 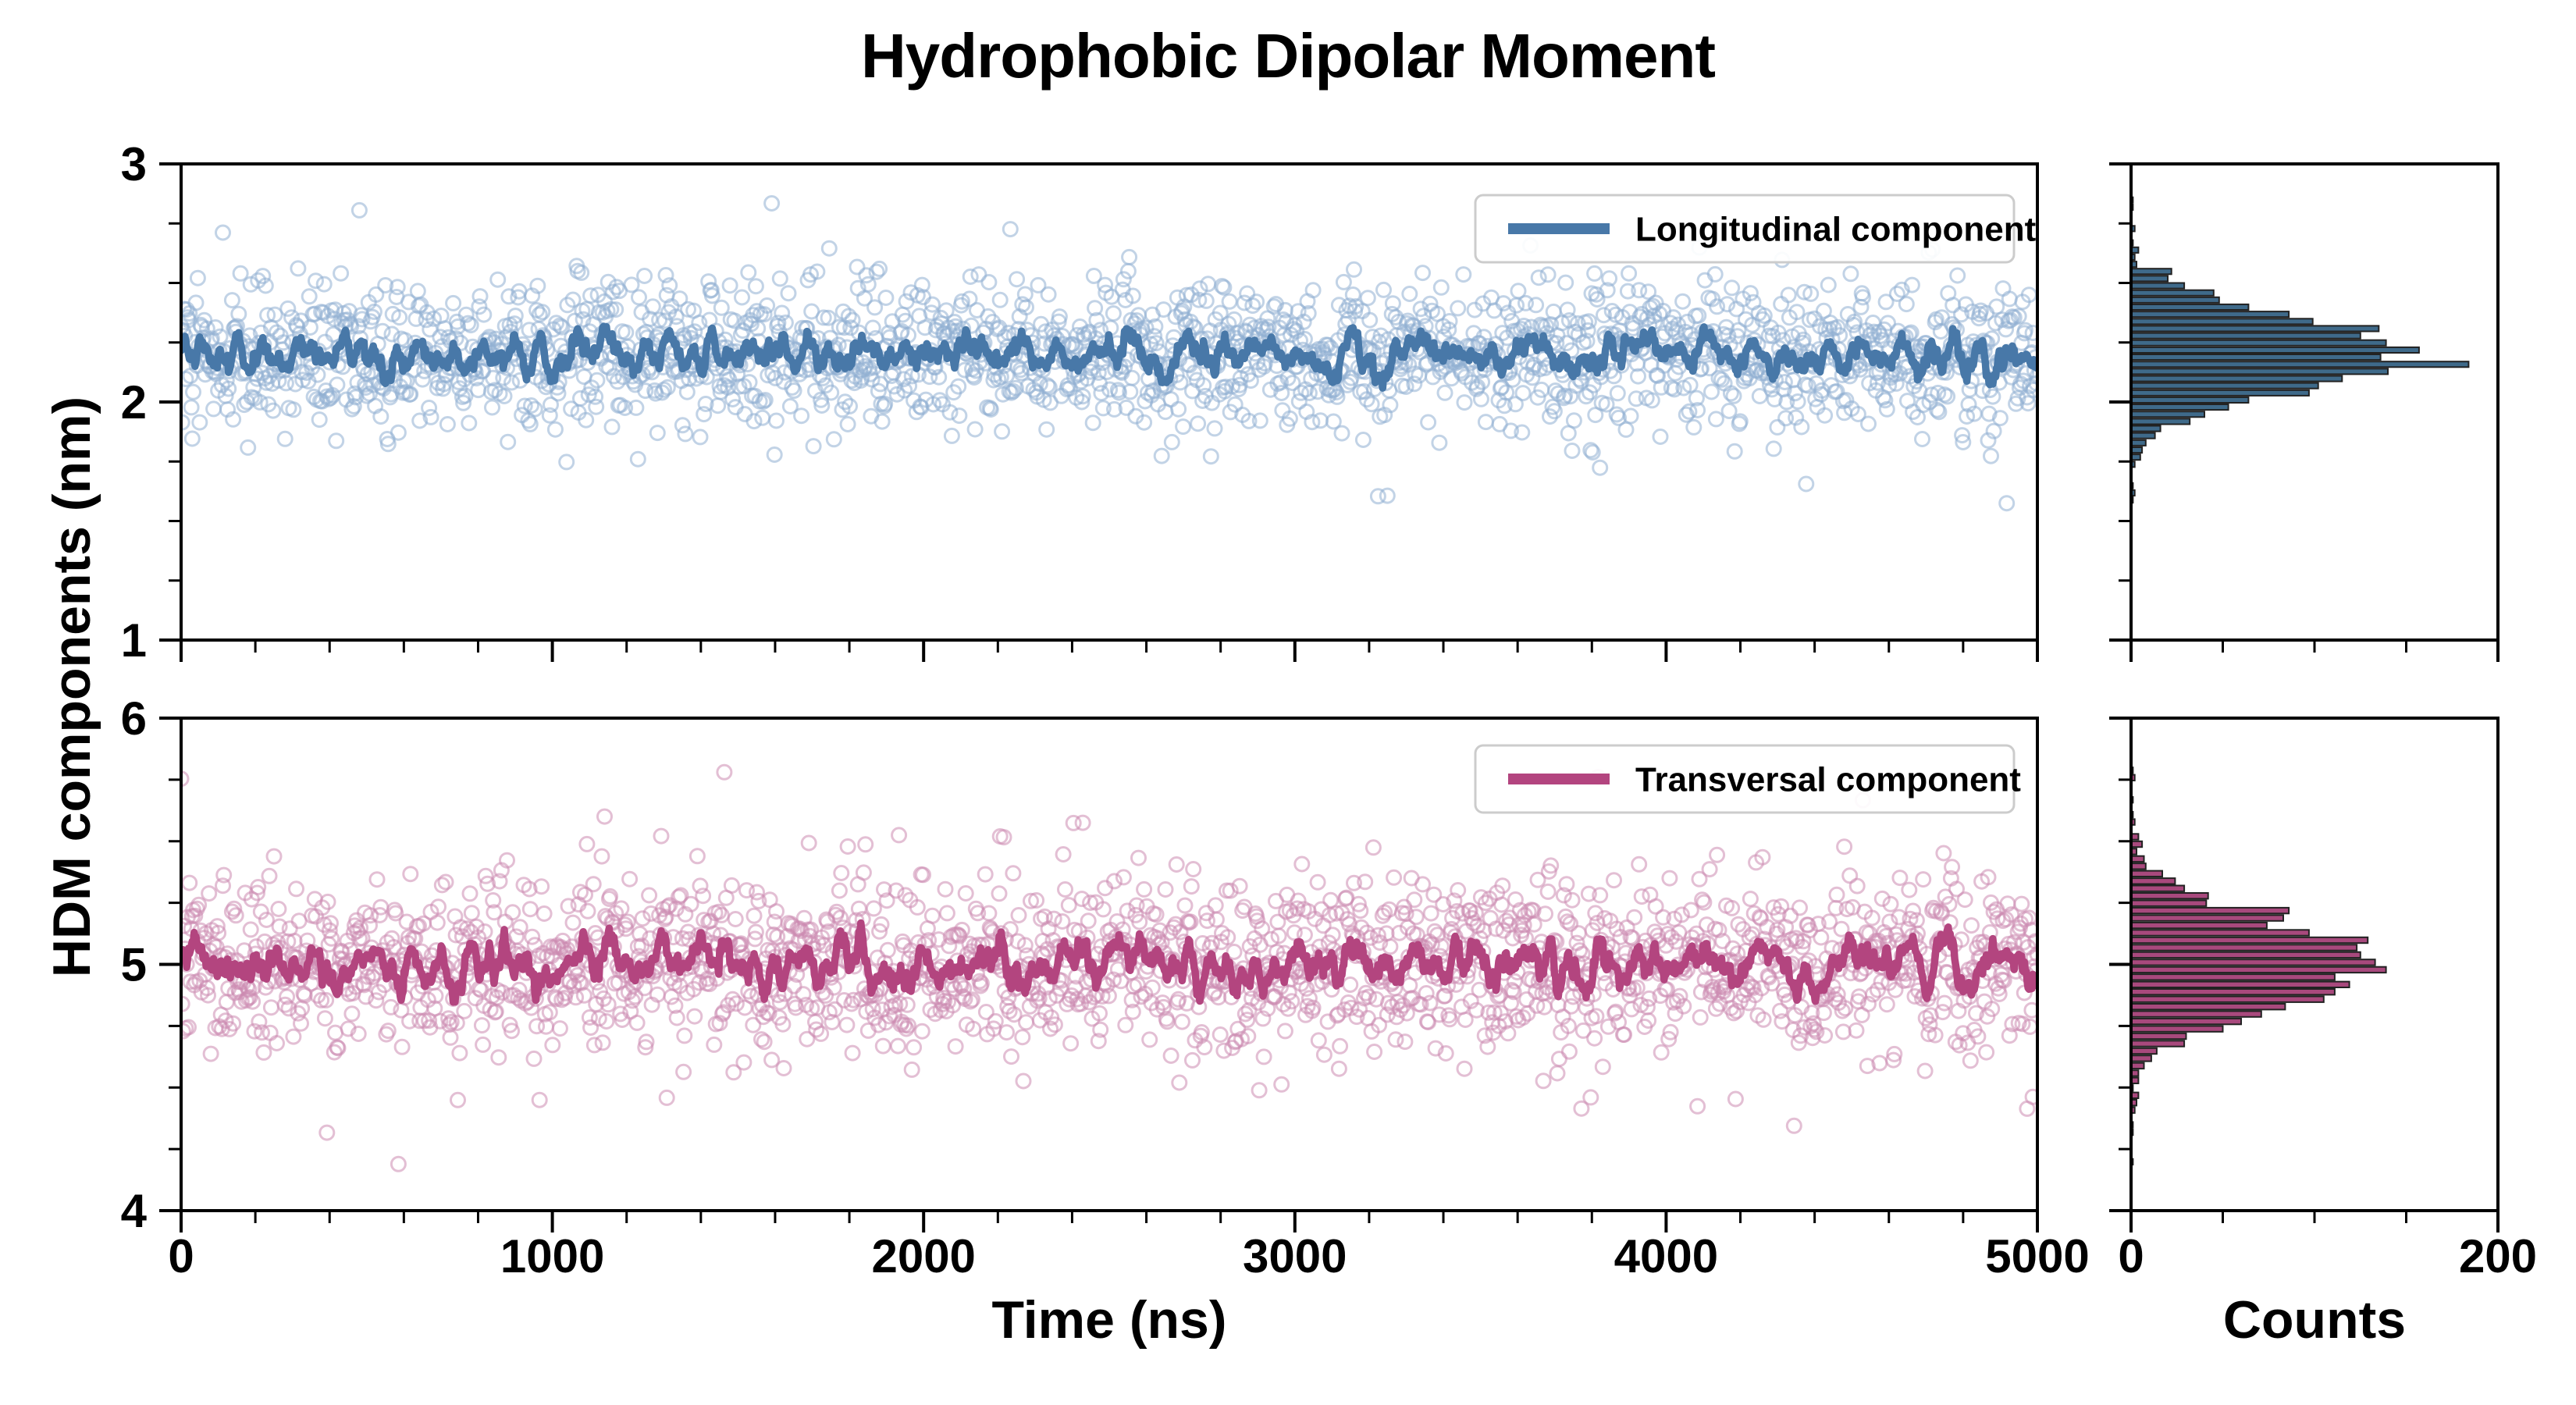 What do you see at coordinates (181, 1256) in the screenshot?
I see `x-tick-label: 0` at bounding box center [181, 1256].